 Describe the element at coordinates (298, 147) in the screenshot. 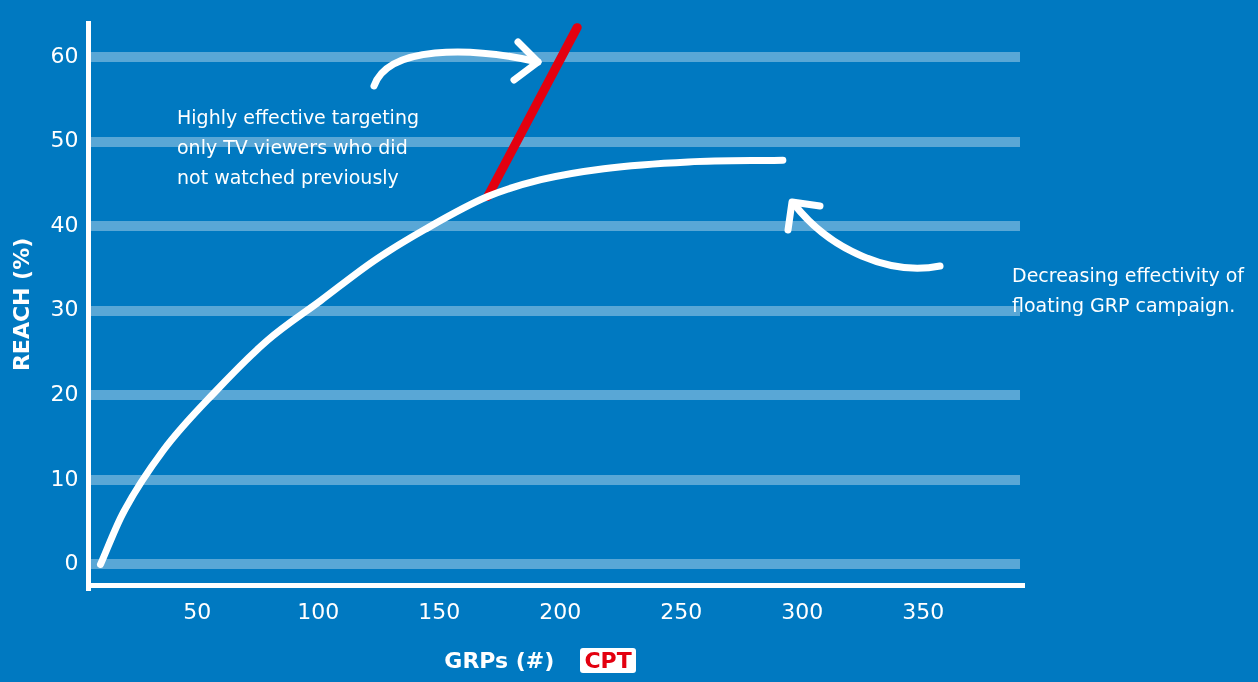

I see `annotation: Highly effective targeting only TV viewers who did not watched previously` at that location.